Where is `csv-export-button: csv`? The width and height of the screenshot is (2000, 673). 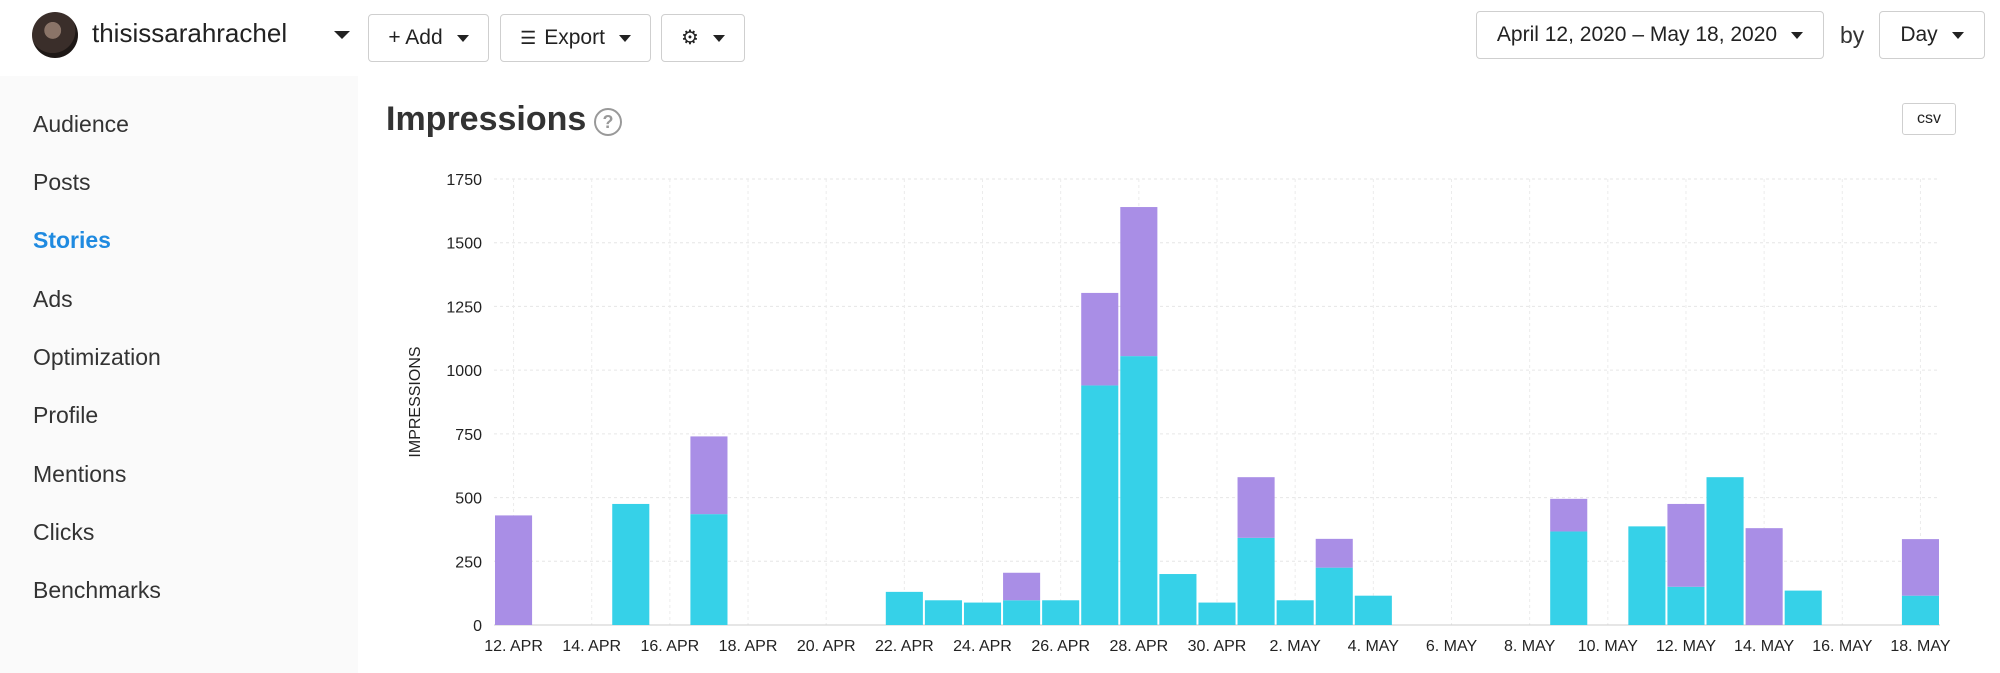
csv-export-button: csv is located at coordinates (1929, 119).